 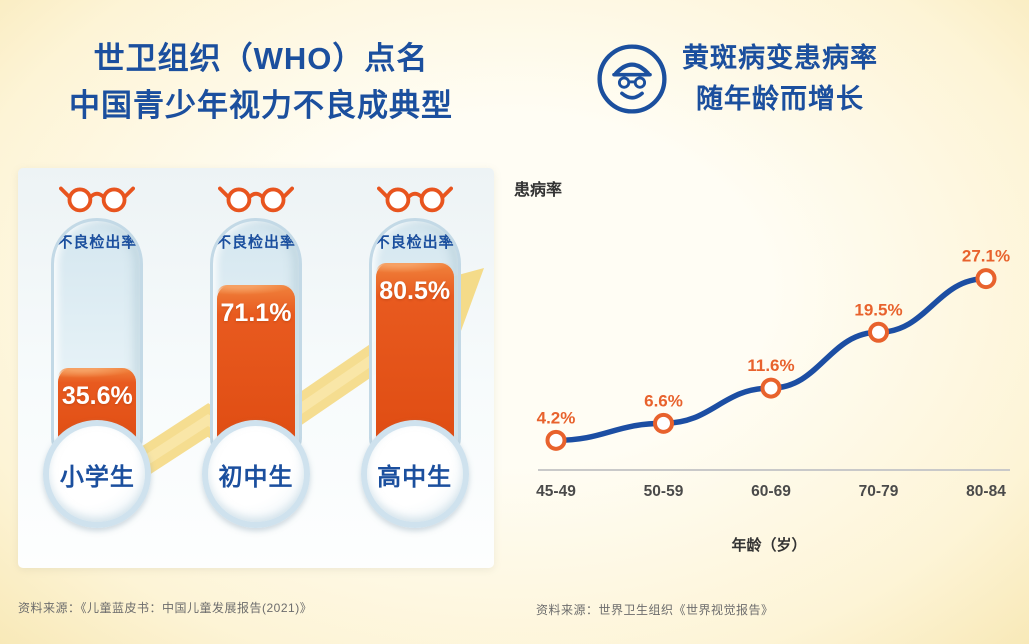 I want to click on svg-text: 11.6%, so click(x=770, y=365).